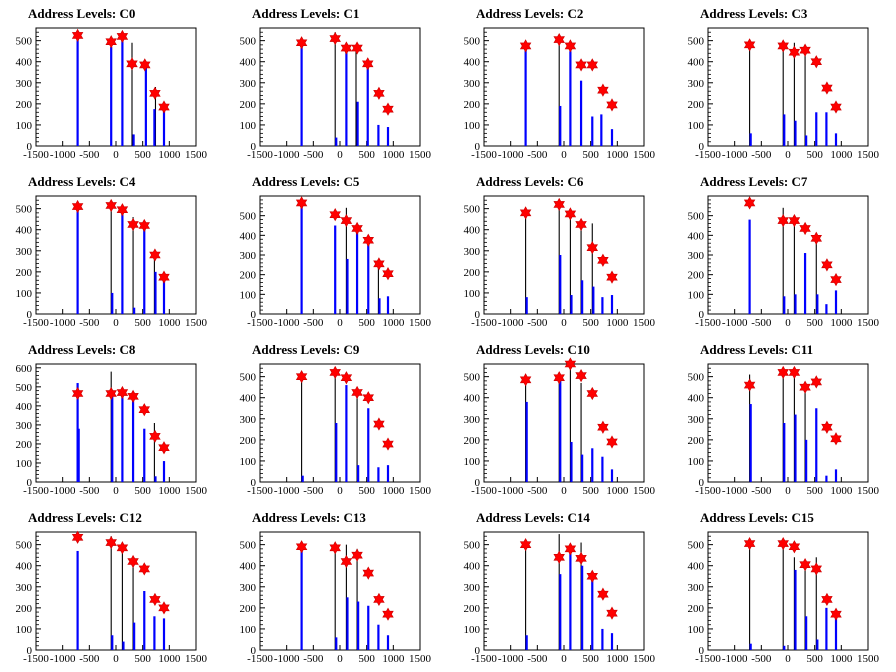 This screenshot has height=672, width=896. Describe the element at coordinates (36, 491) in the screenshot. I see `x-tick-label: -1500` at that location.